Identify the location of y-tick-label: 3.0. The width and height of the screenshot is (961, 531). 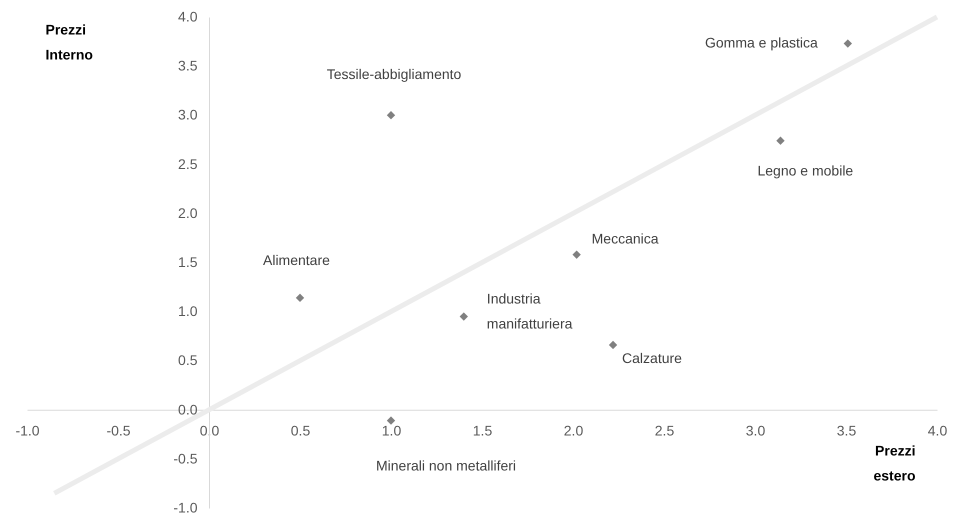
(188, 114).